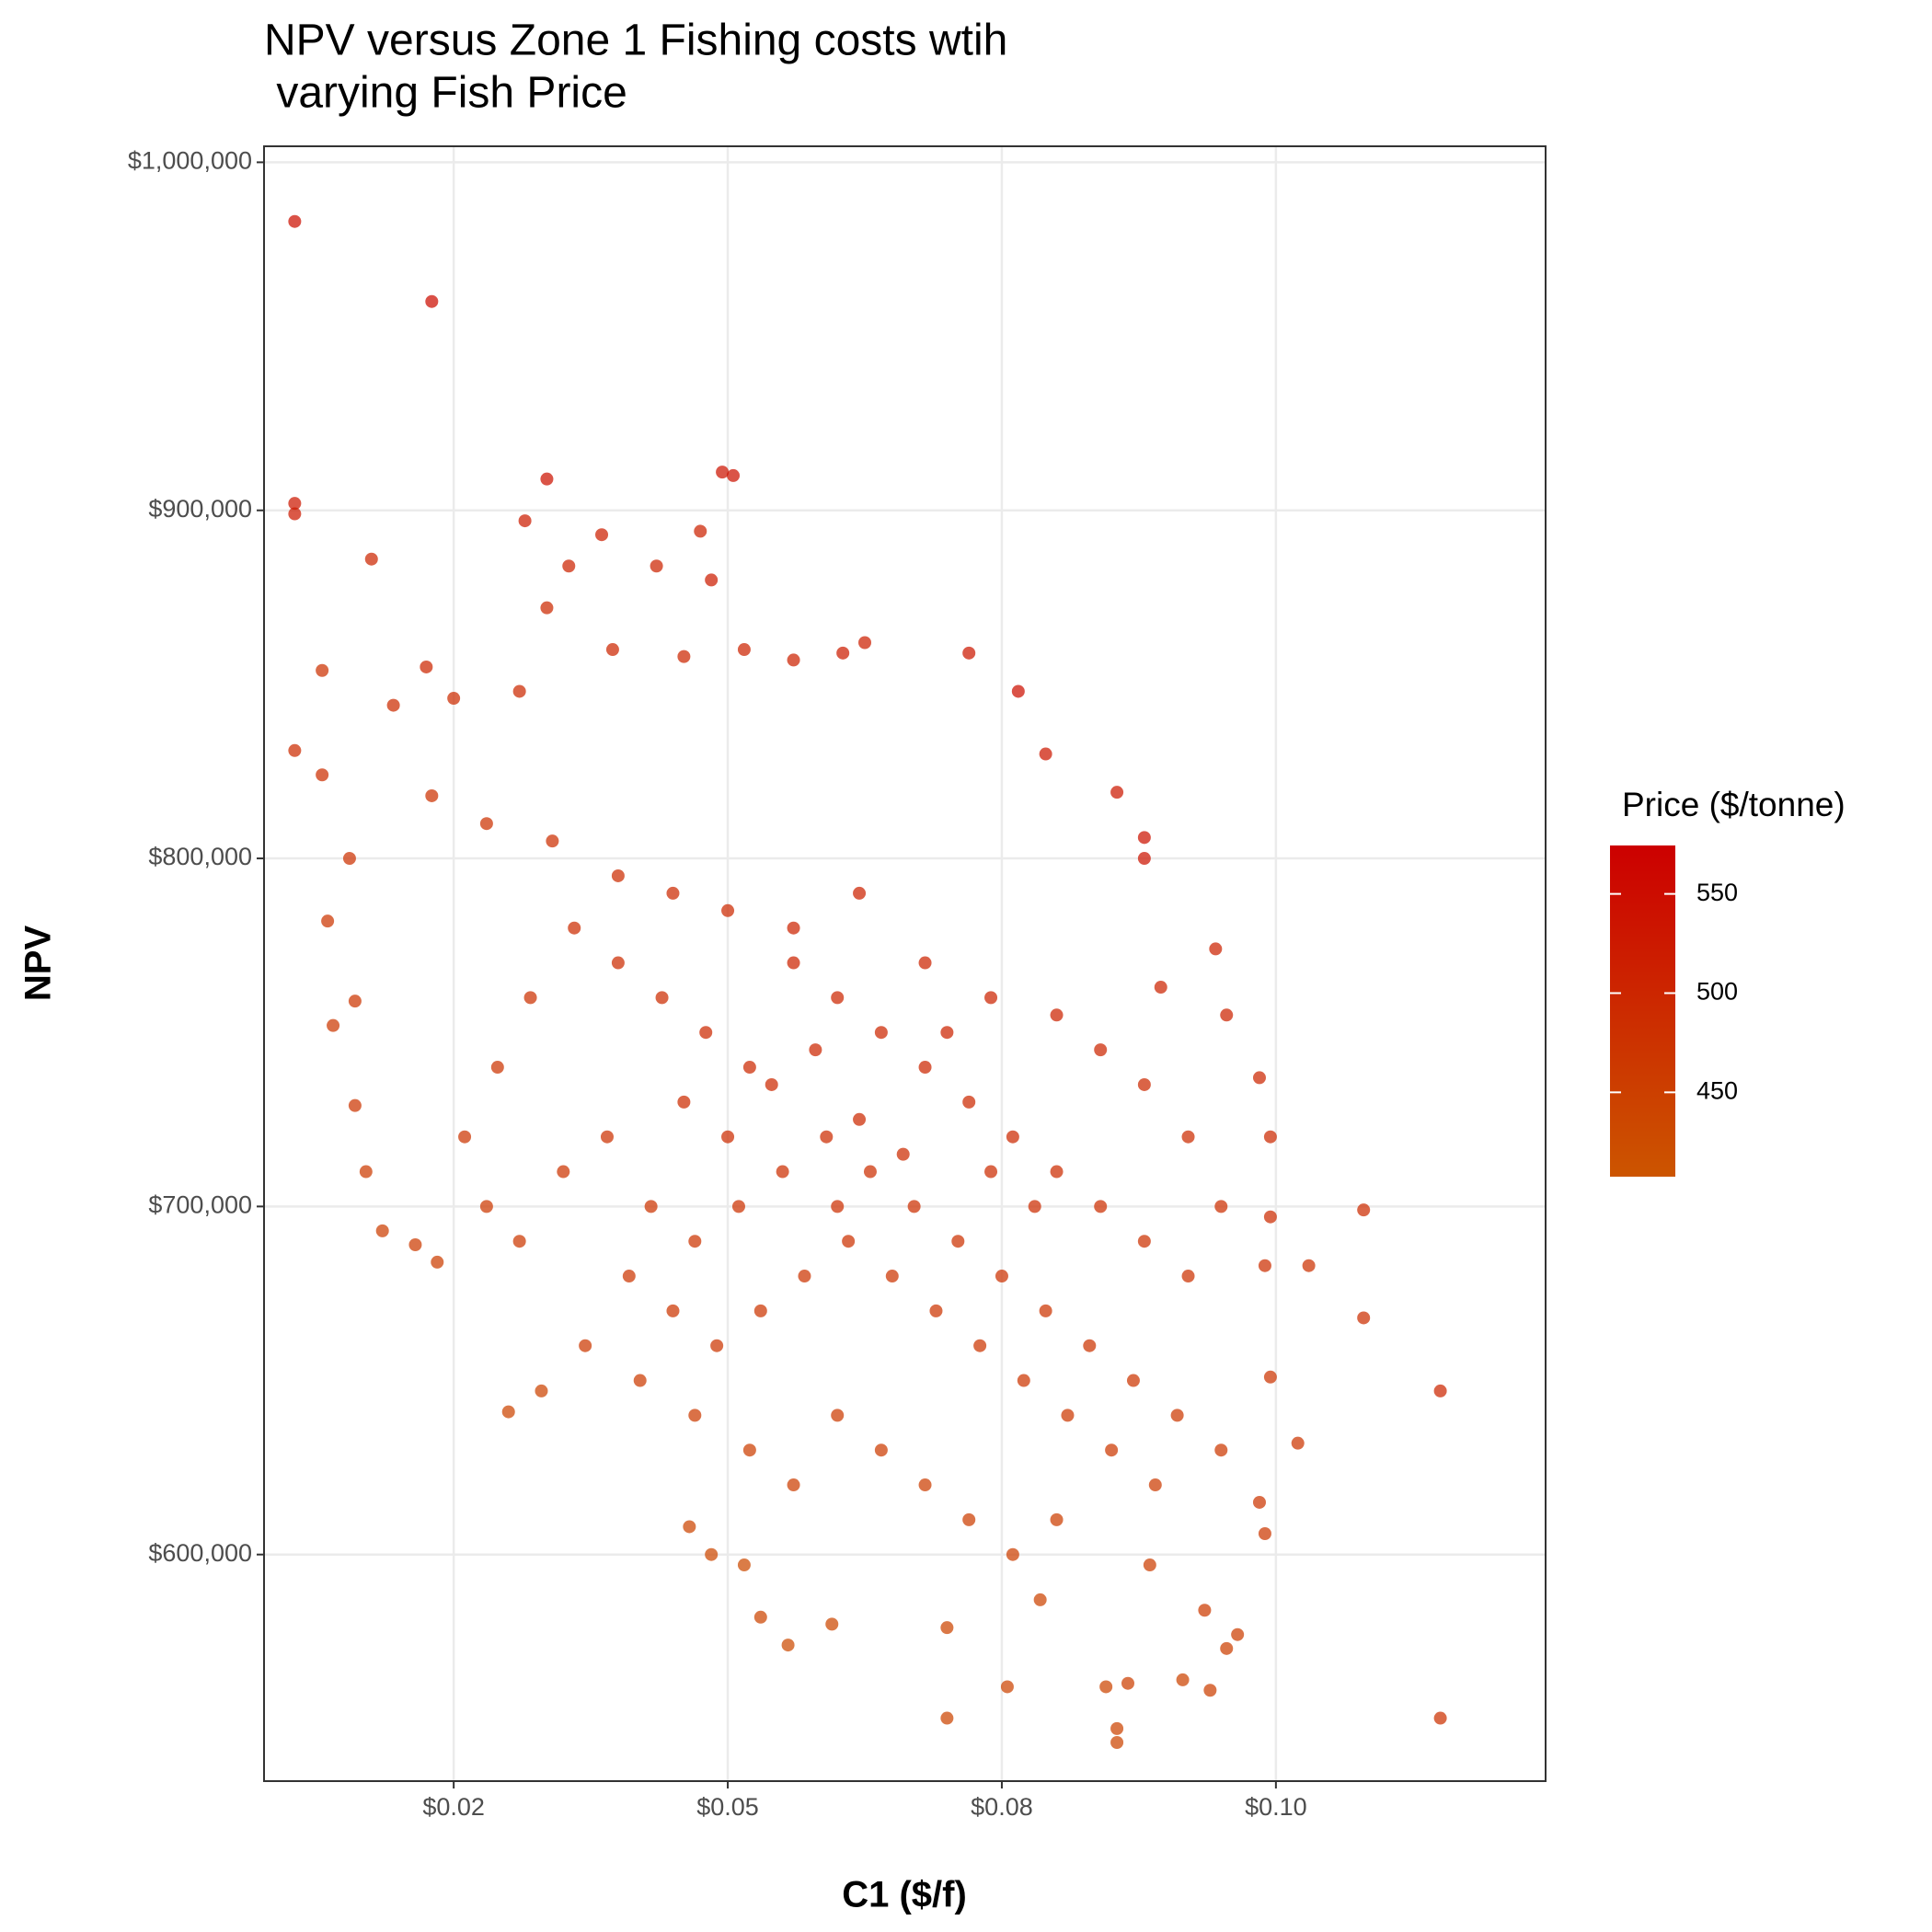 Image resolution: width=1932 pixels, height=1932 pixels. Describe the element at coordinates (38, 964) in the screenshot. I see `y-axis-title: NPV` at that location.